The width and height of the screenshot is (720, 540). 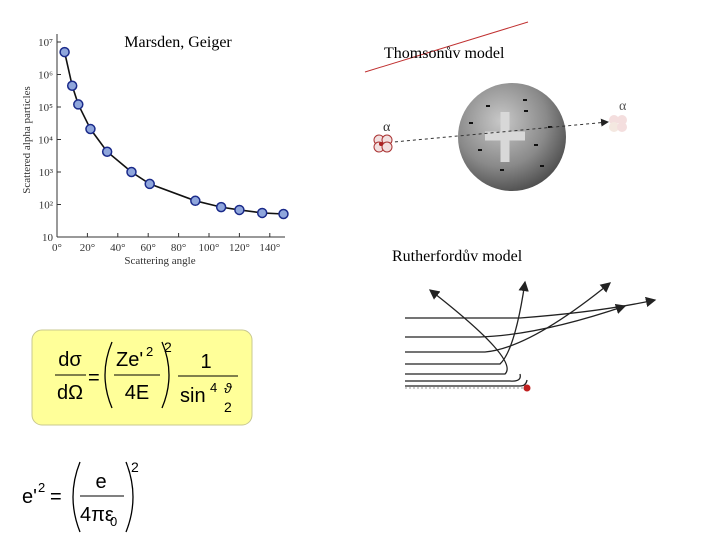 What do you see at coordinates (45, 108) in the screenshot?
I see `y-tick-label: 10⁵` at bounding box center [45, 108].